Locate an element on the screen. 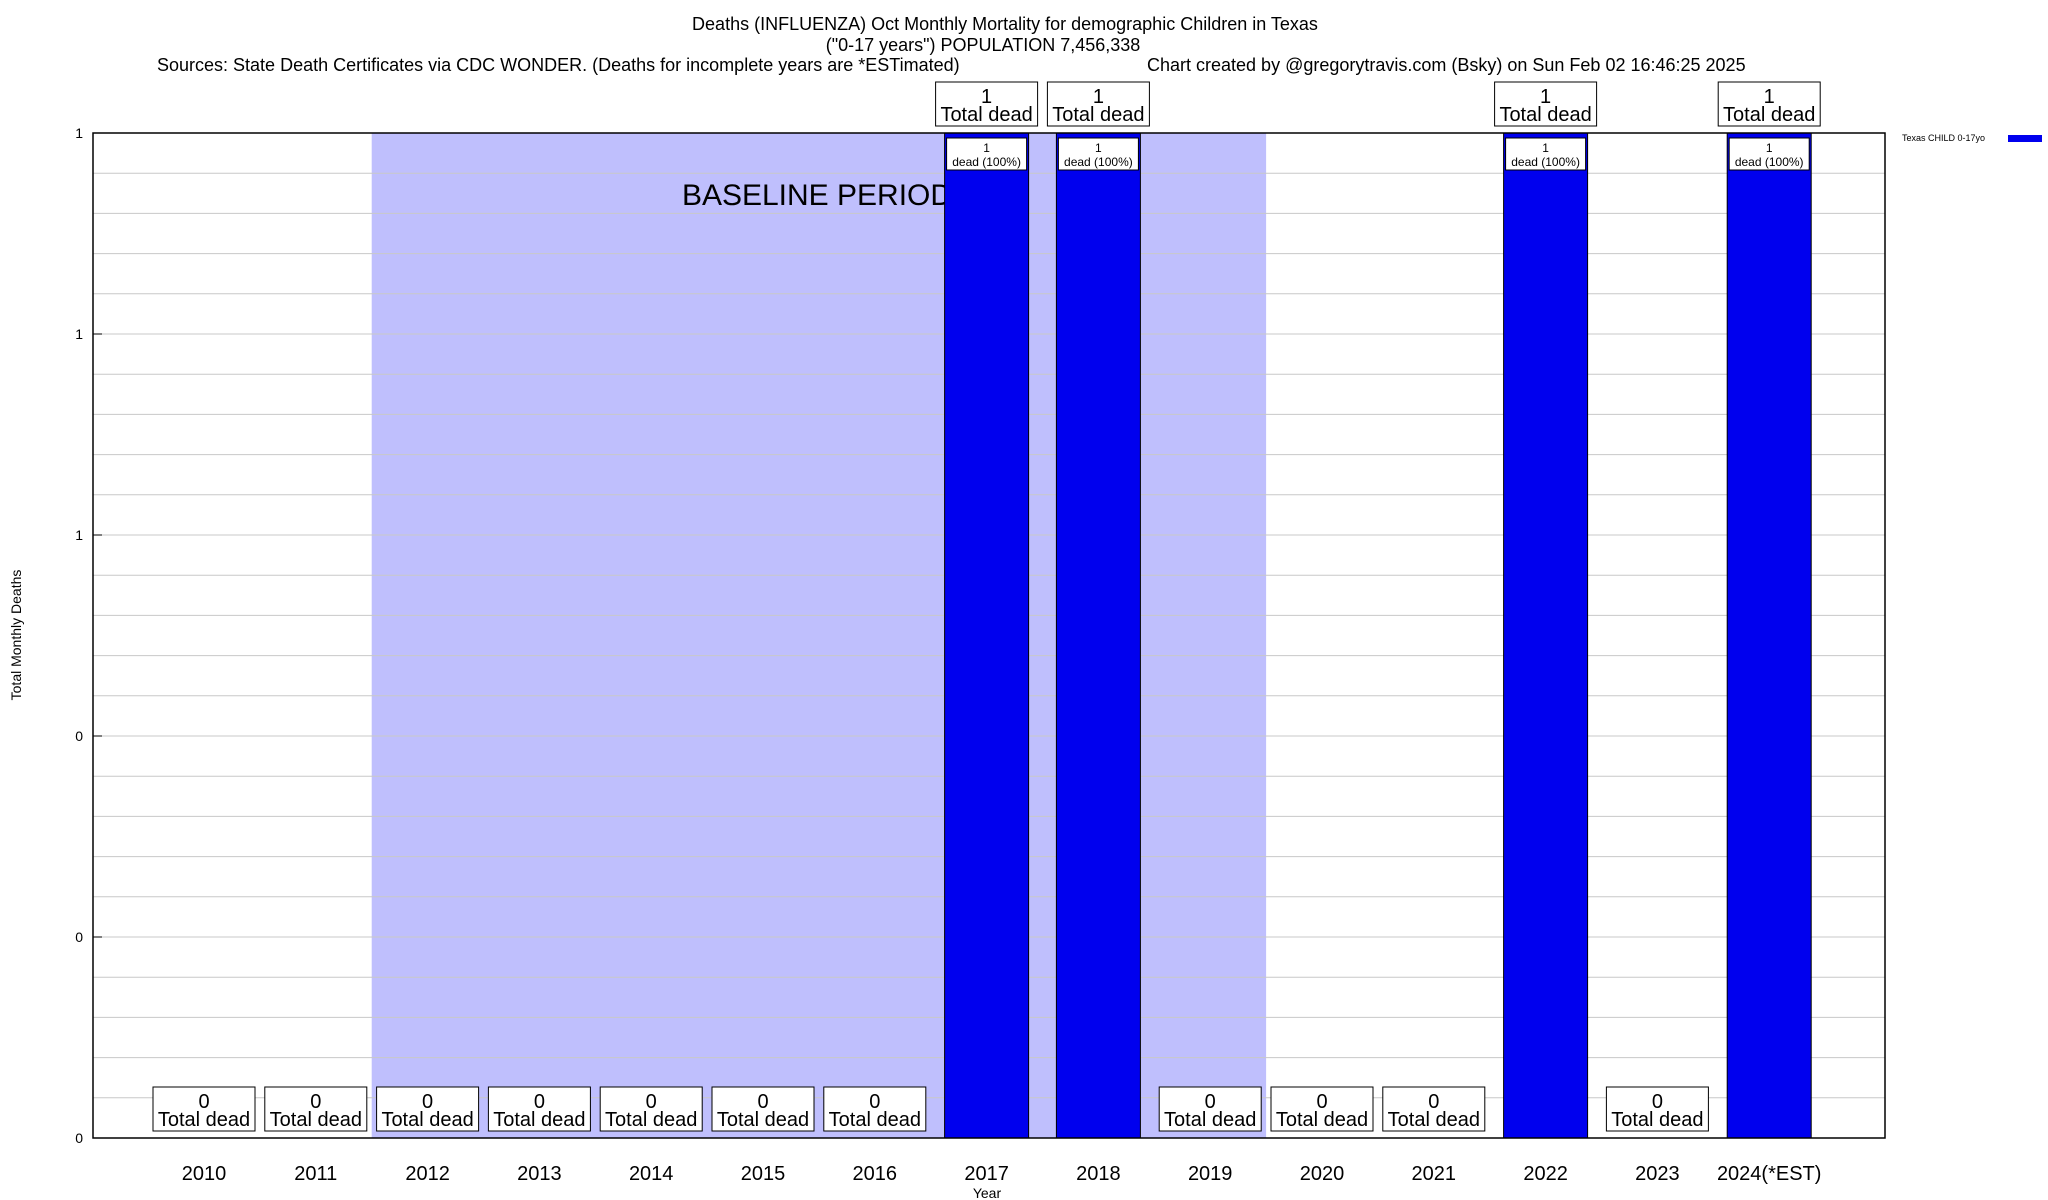  x-tick-label: 2017 is located at coordinates (986, 1174).